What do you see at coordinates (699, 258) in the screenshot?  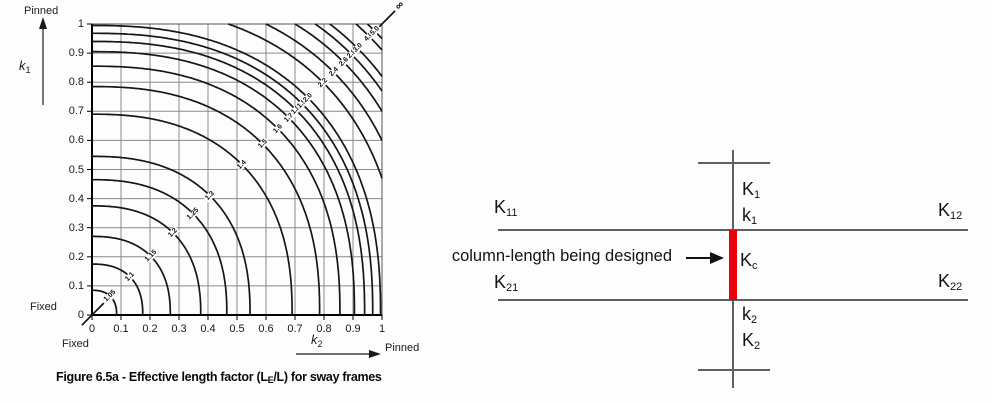 I see `annotation-arrow-icon` at bounding box center [699, 258].